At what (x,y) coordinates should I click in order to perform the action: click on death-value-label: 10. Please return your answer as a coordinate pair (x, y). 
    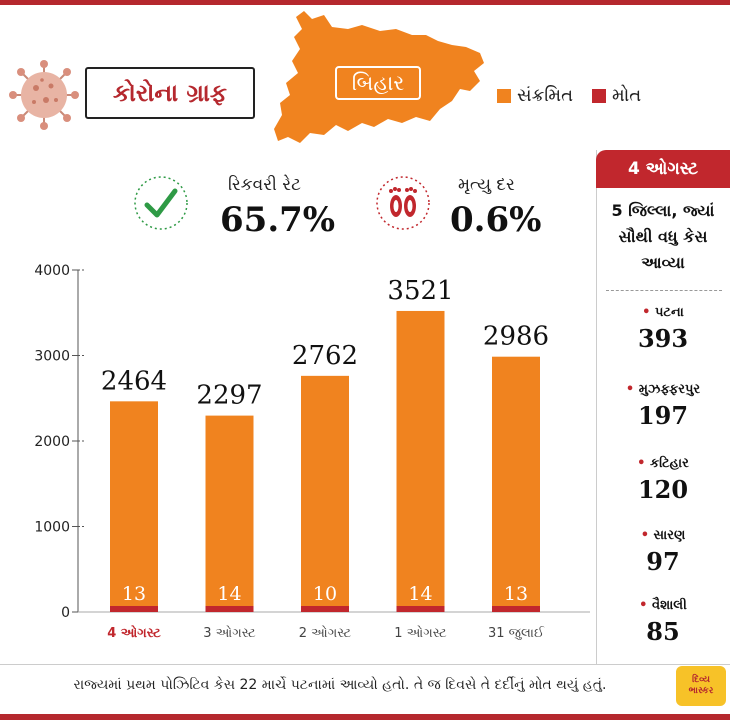
    Looking at the image, I should click on (325, 594).